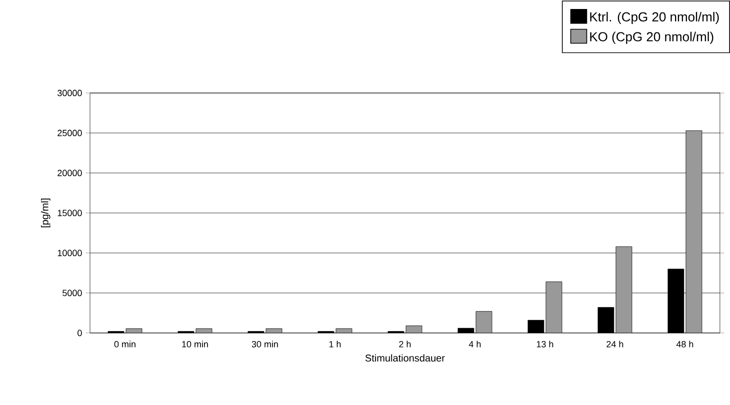  I want to click on y-tick-label: 20000, so click(70, 173).